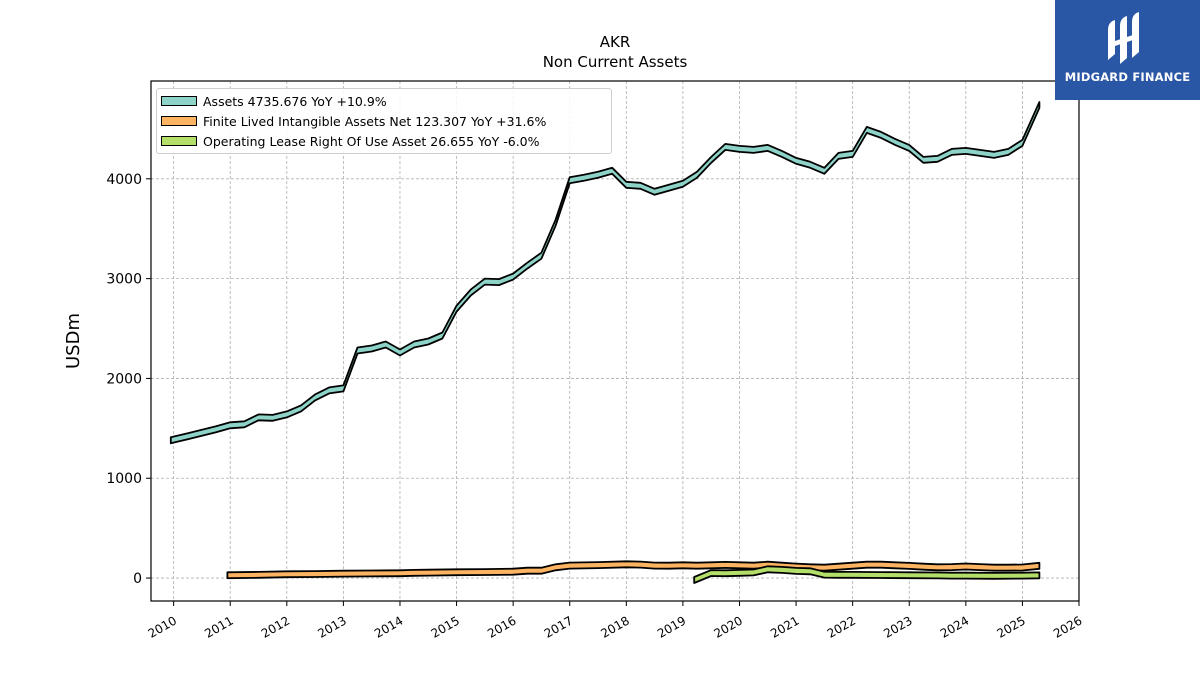  I want to click on x-tick-label: 2023, so click(897, 626).